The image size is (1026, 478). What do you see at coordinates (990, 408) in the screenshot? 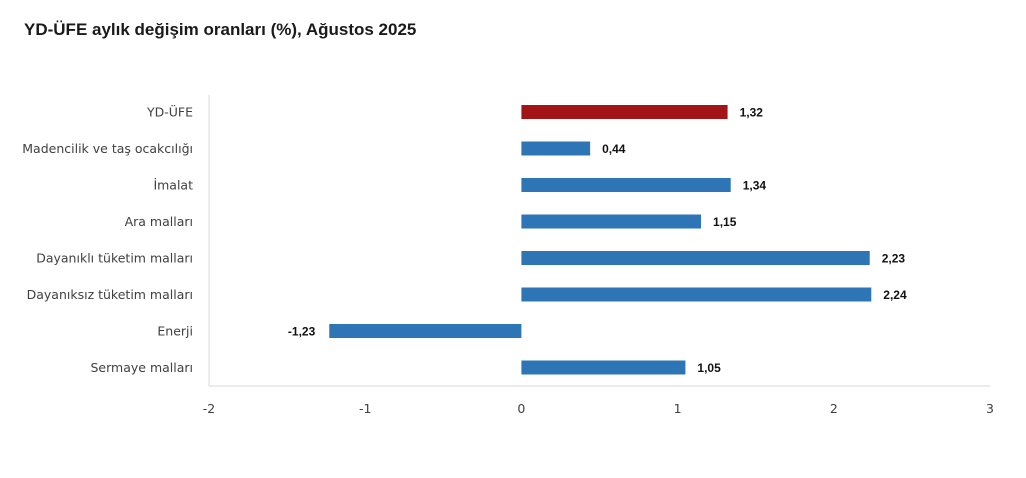
I see `x-tick-label: 3` at bounding box center [990, 408].